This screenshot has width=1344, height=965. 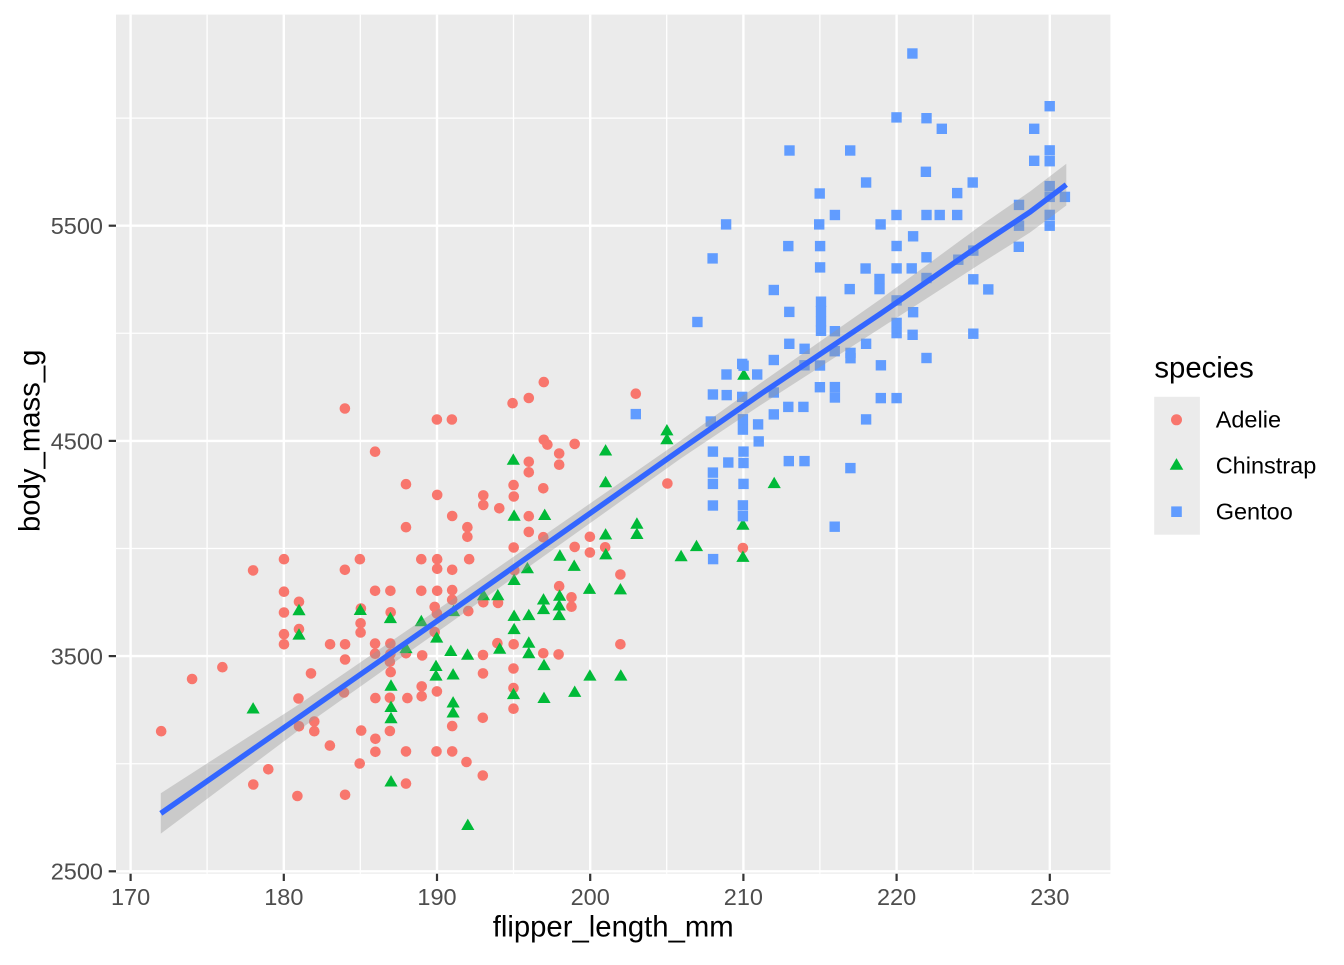 What do you see at coordinates (896, 897) in the screenshot?
I see `svg-text: 220` at bounding box center [896, 897].